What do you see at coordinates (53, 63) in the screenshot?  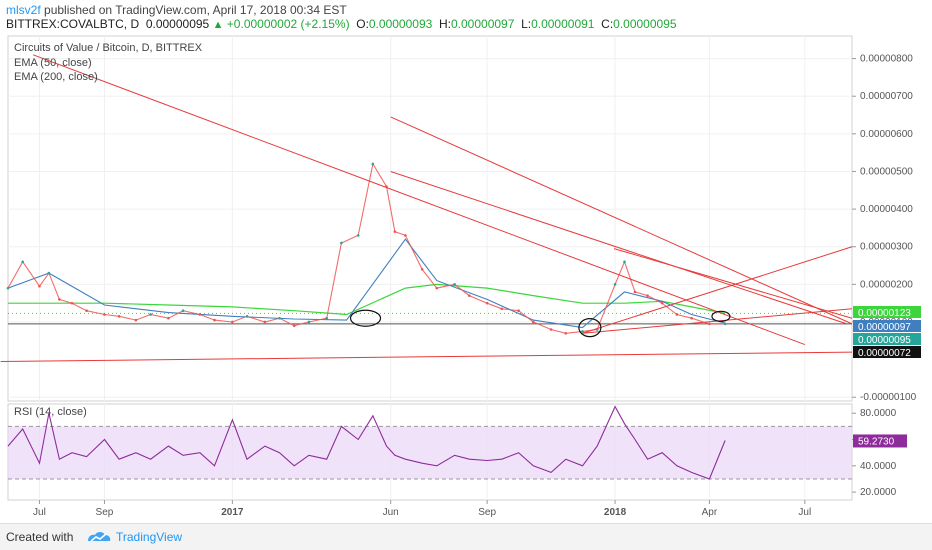 I see `ema50-legend: EMA (50, close)` at bounding box center [53, 63].